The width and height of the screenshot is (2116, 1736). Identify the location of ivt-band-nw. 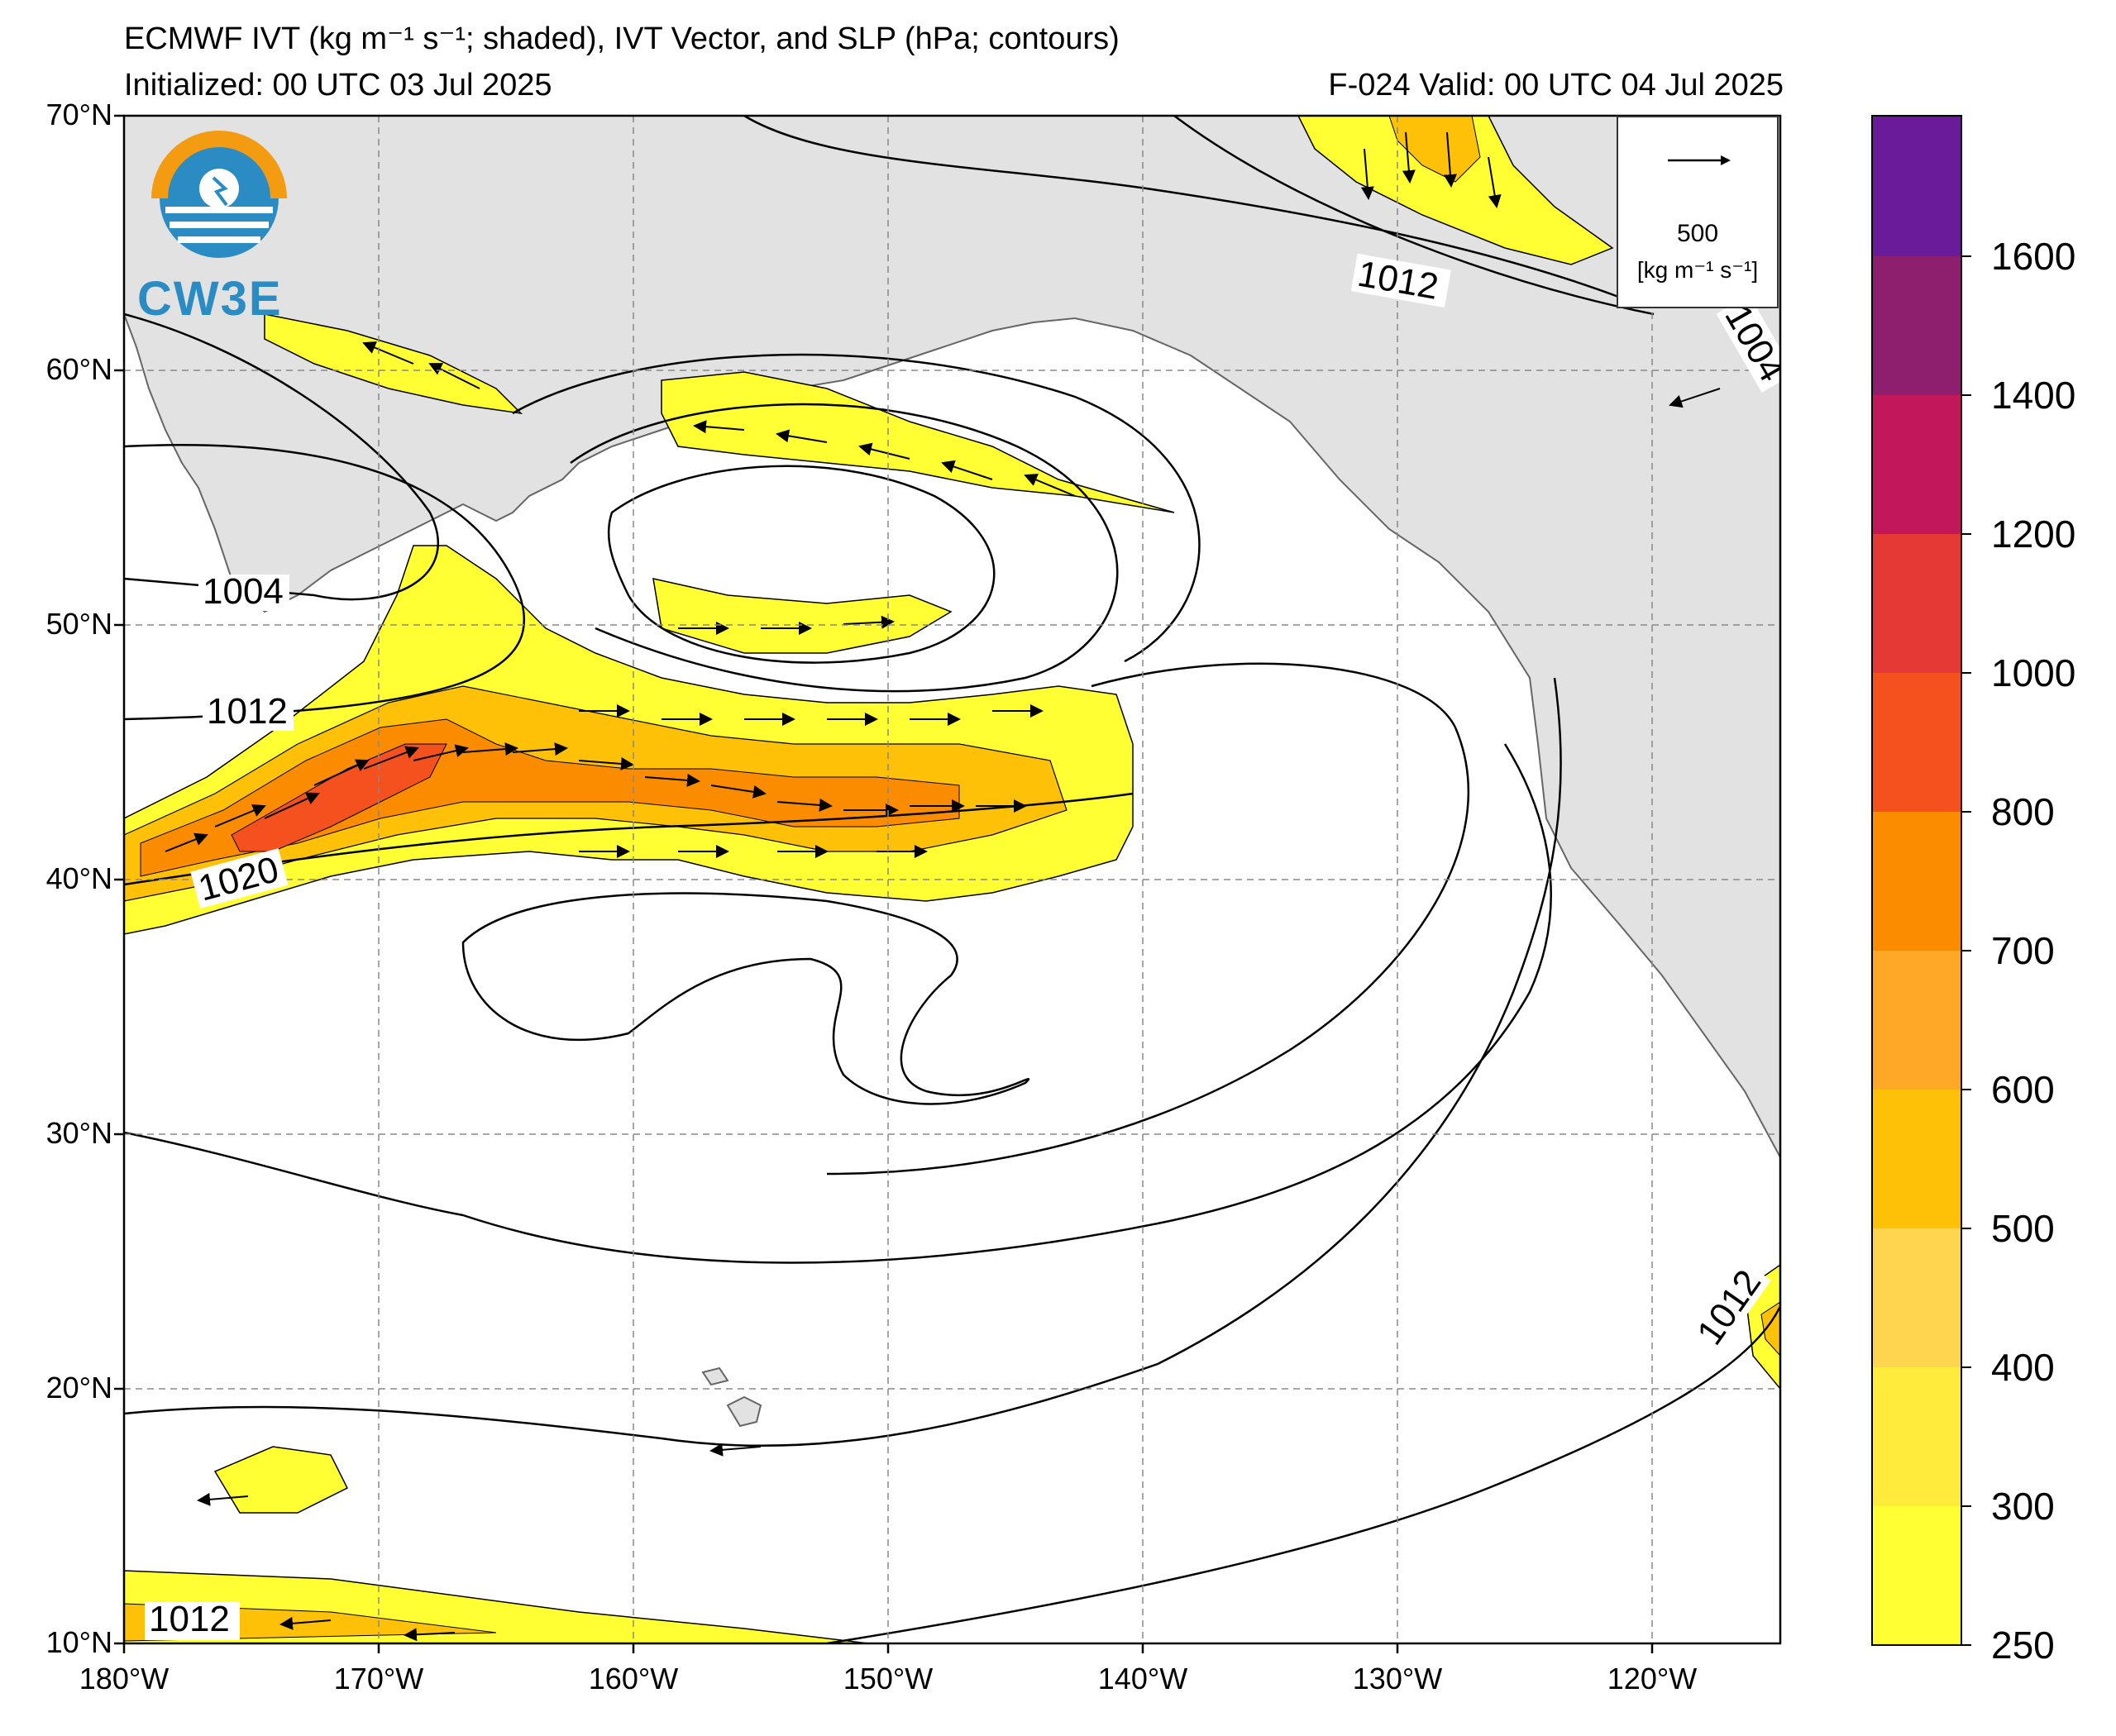
(393, 364).